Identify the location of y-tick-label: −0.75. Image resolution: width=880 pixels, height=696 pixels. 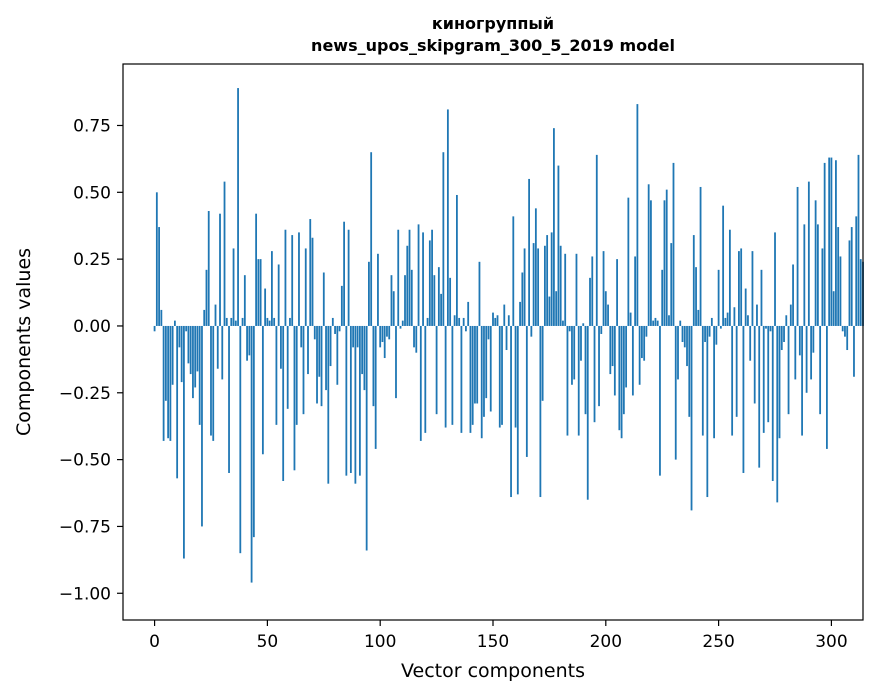
(85, 527).